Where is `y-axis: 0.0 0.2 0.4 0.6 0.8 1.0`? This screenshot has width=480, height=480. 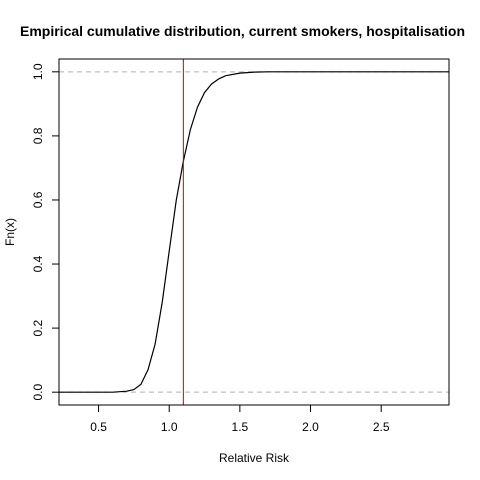 y-axis: 0.0 0.2 0.4 0.6 0.8 1.0 is located at coordinates (45, 232).